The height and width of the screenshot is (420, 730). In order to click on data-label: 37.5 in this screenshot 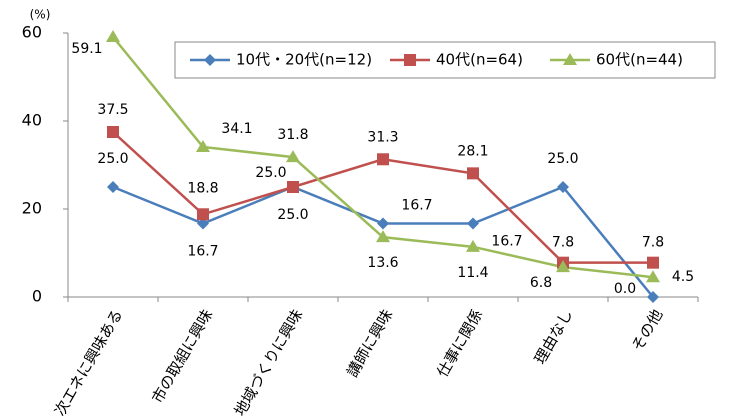, I will do `click(112, 110)`.